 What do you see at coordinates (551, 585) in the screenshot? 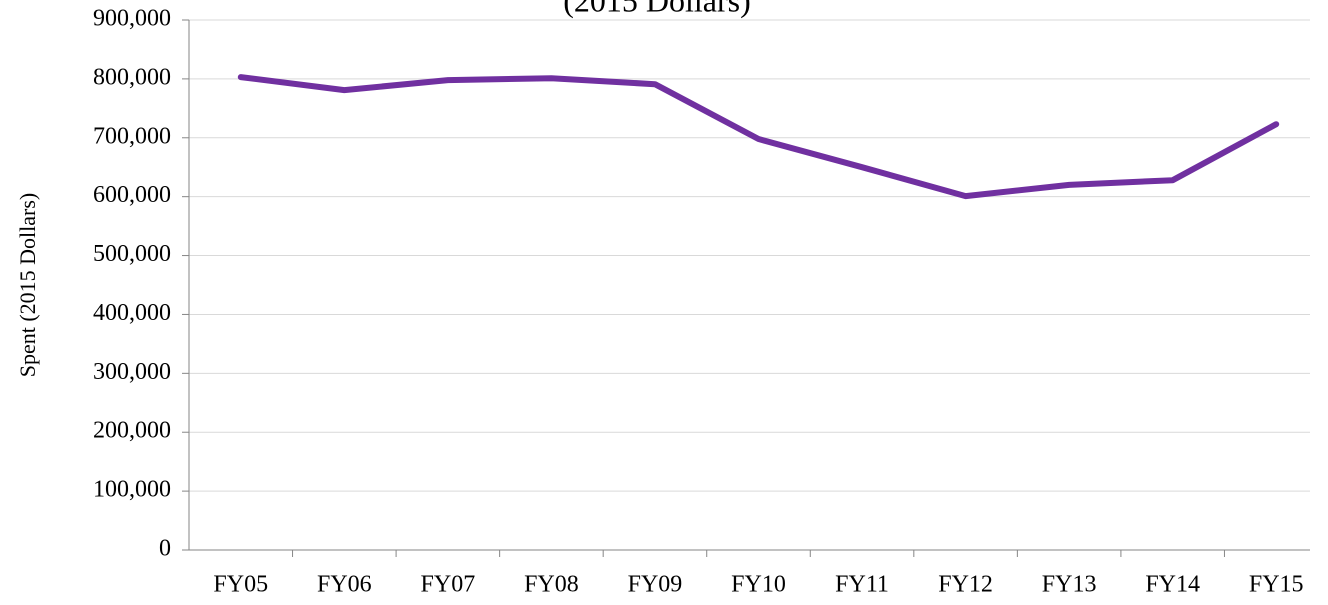
I see `x-tick-label: FY08` at bounding box center [551, 585].